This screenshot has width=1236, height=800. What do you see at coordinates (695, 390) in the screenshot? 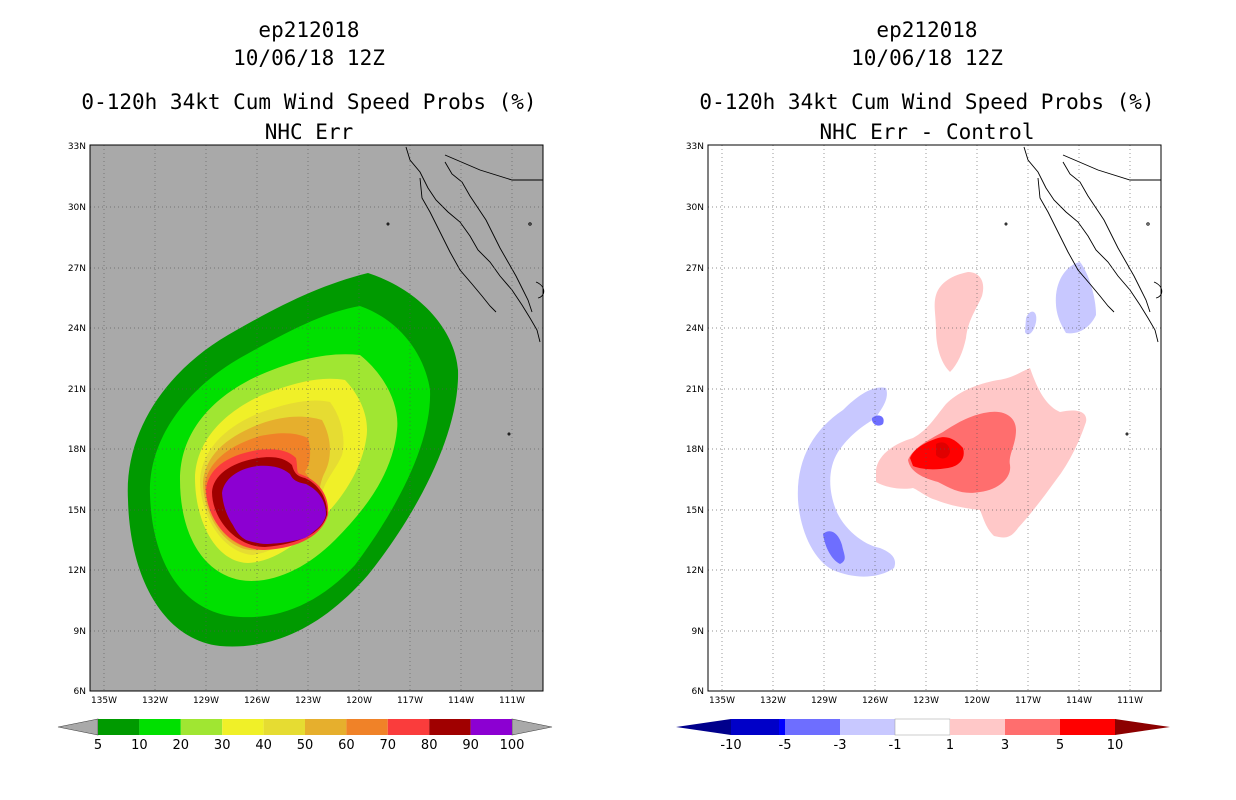
I see `right-lat-21n: 21N` at bounding box center [695, 390].